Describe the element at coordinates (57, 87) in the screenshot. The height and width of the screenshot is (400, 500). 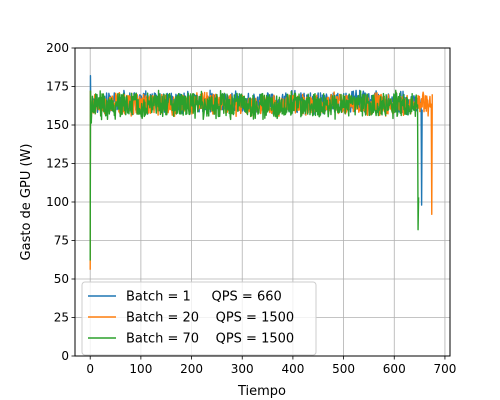
I see `y-tick-label: 175` at that location.